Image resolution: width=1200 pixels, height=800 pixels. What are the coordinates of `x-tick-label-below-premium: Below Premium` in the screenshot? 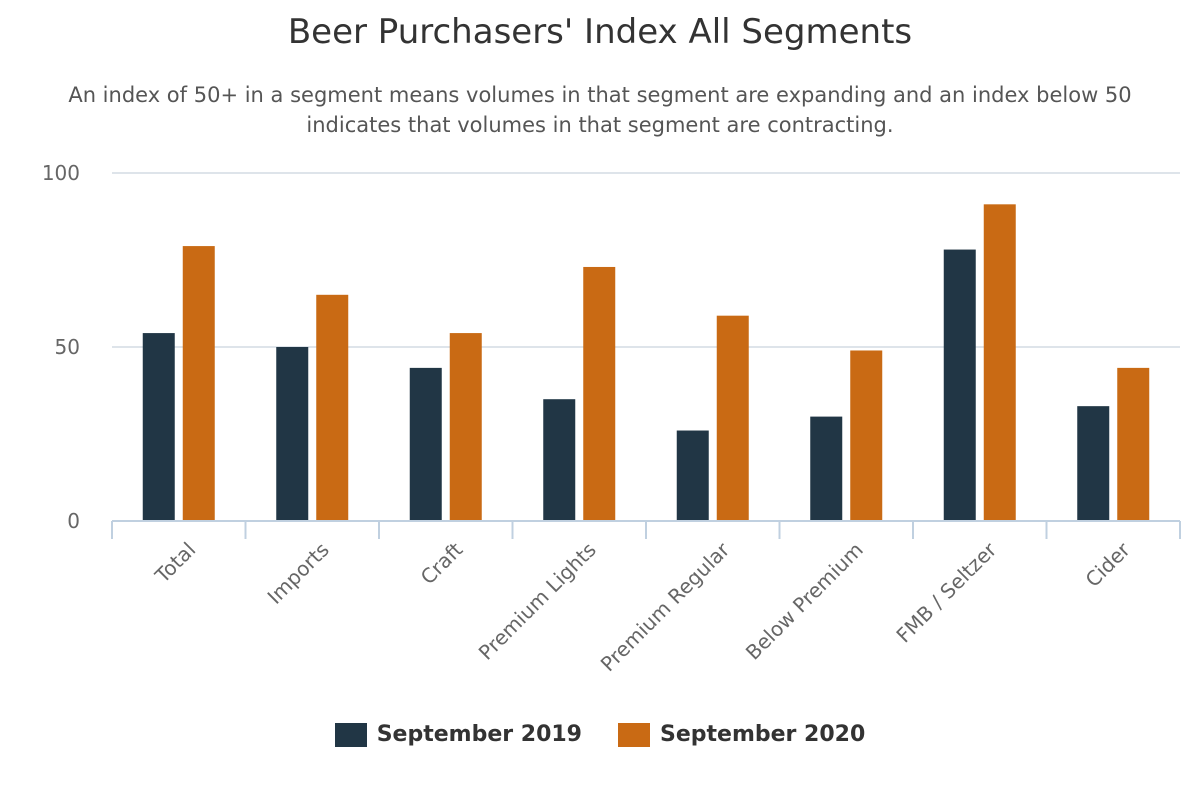 It's located at (804, 601).